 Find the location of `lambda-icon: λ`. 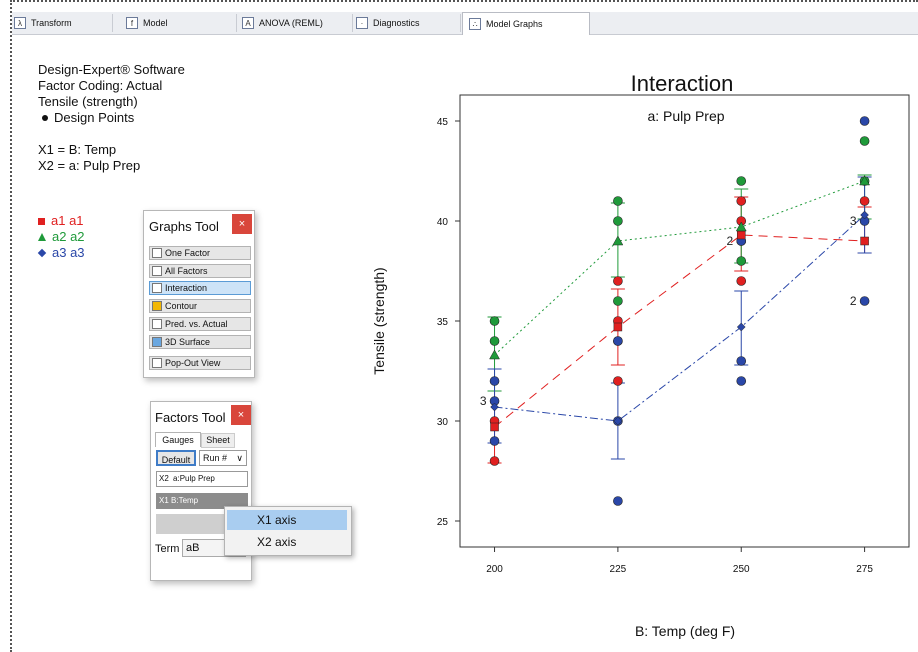

lambda-icon: λ is located at coordinates (20, 23).